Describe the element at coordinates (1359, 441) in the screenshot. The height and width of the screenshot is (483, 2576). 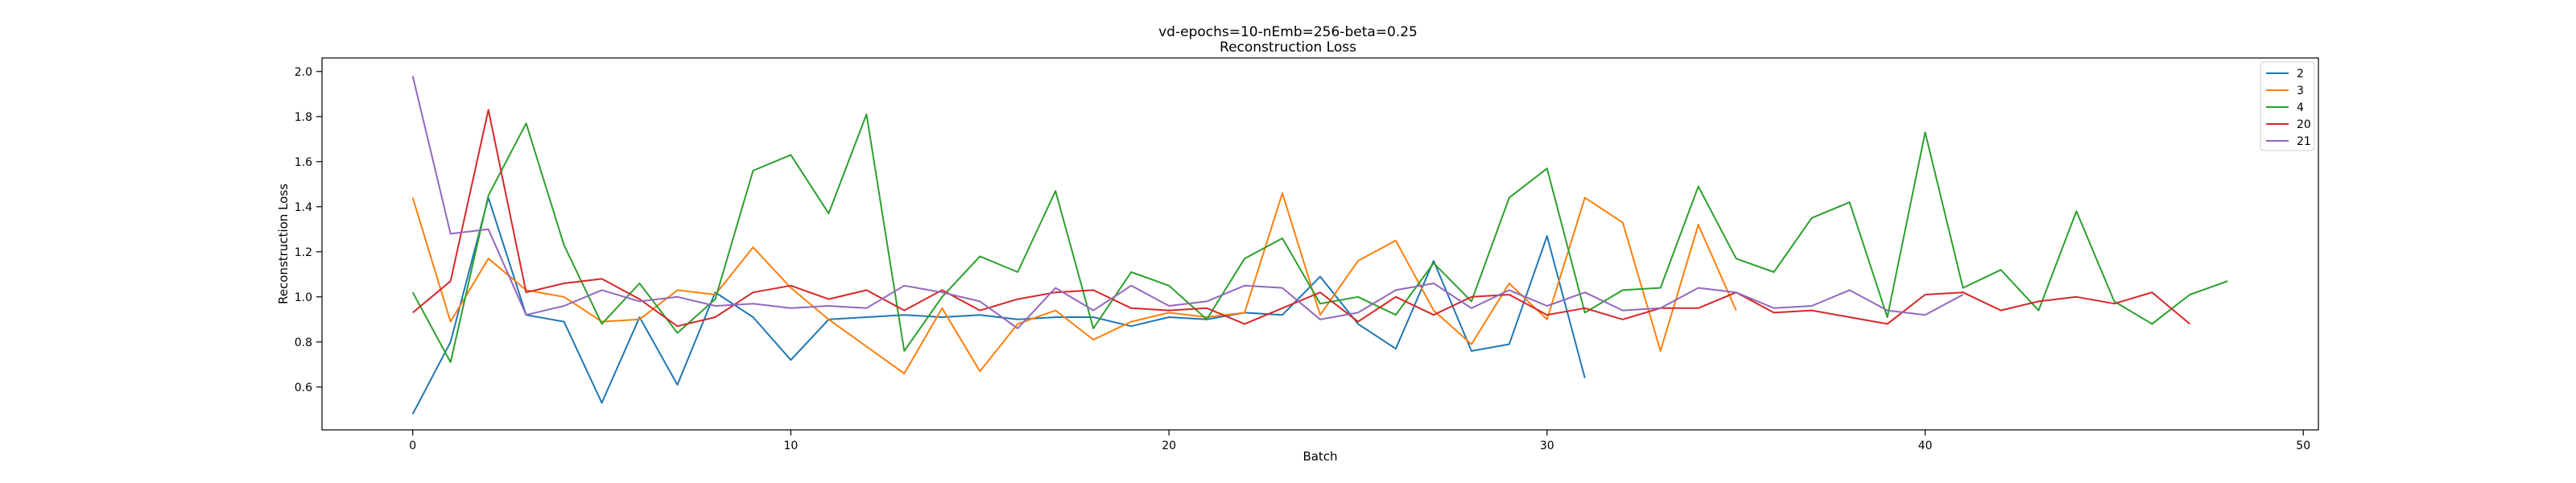
I see `x-axis-ticks: 0 10 20 30 40 50` at that location.